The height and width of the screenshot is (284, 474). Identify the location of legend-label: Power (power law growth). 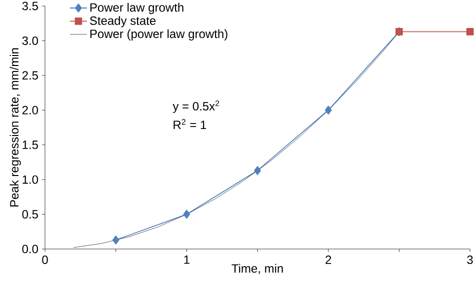
(159, 34).